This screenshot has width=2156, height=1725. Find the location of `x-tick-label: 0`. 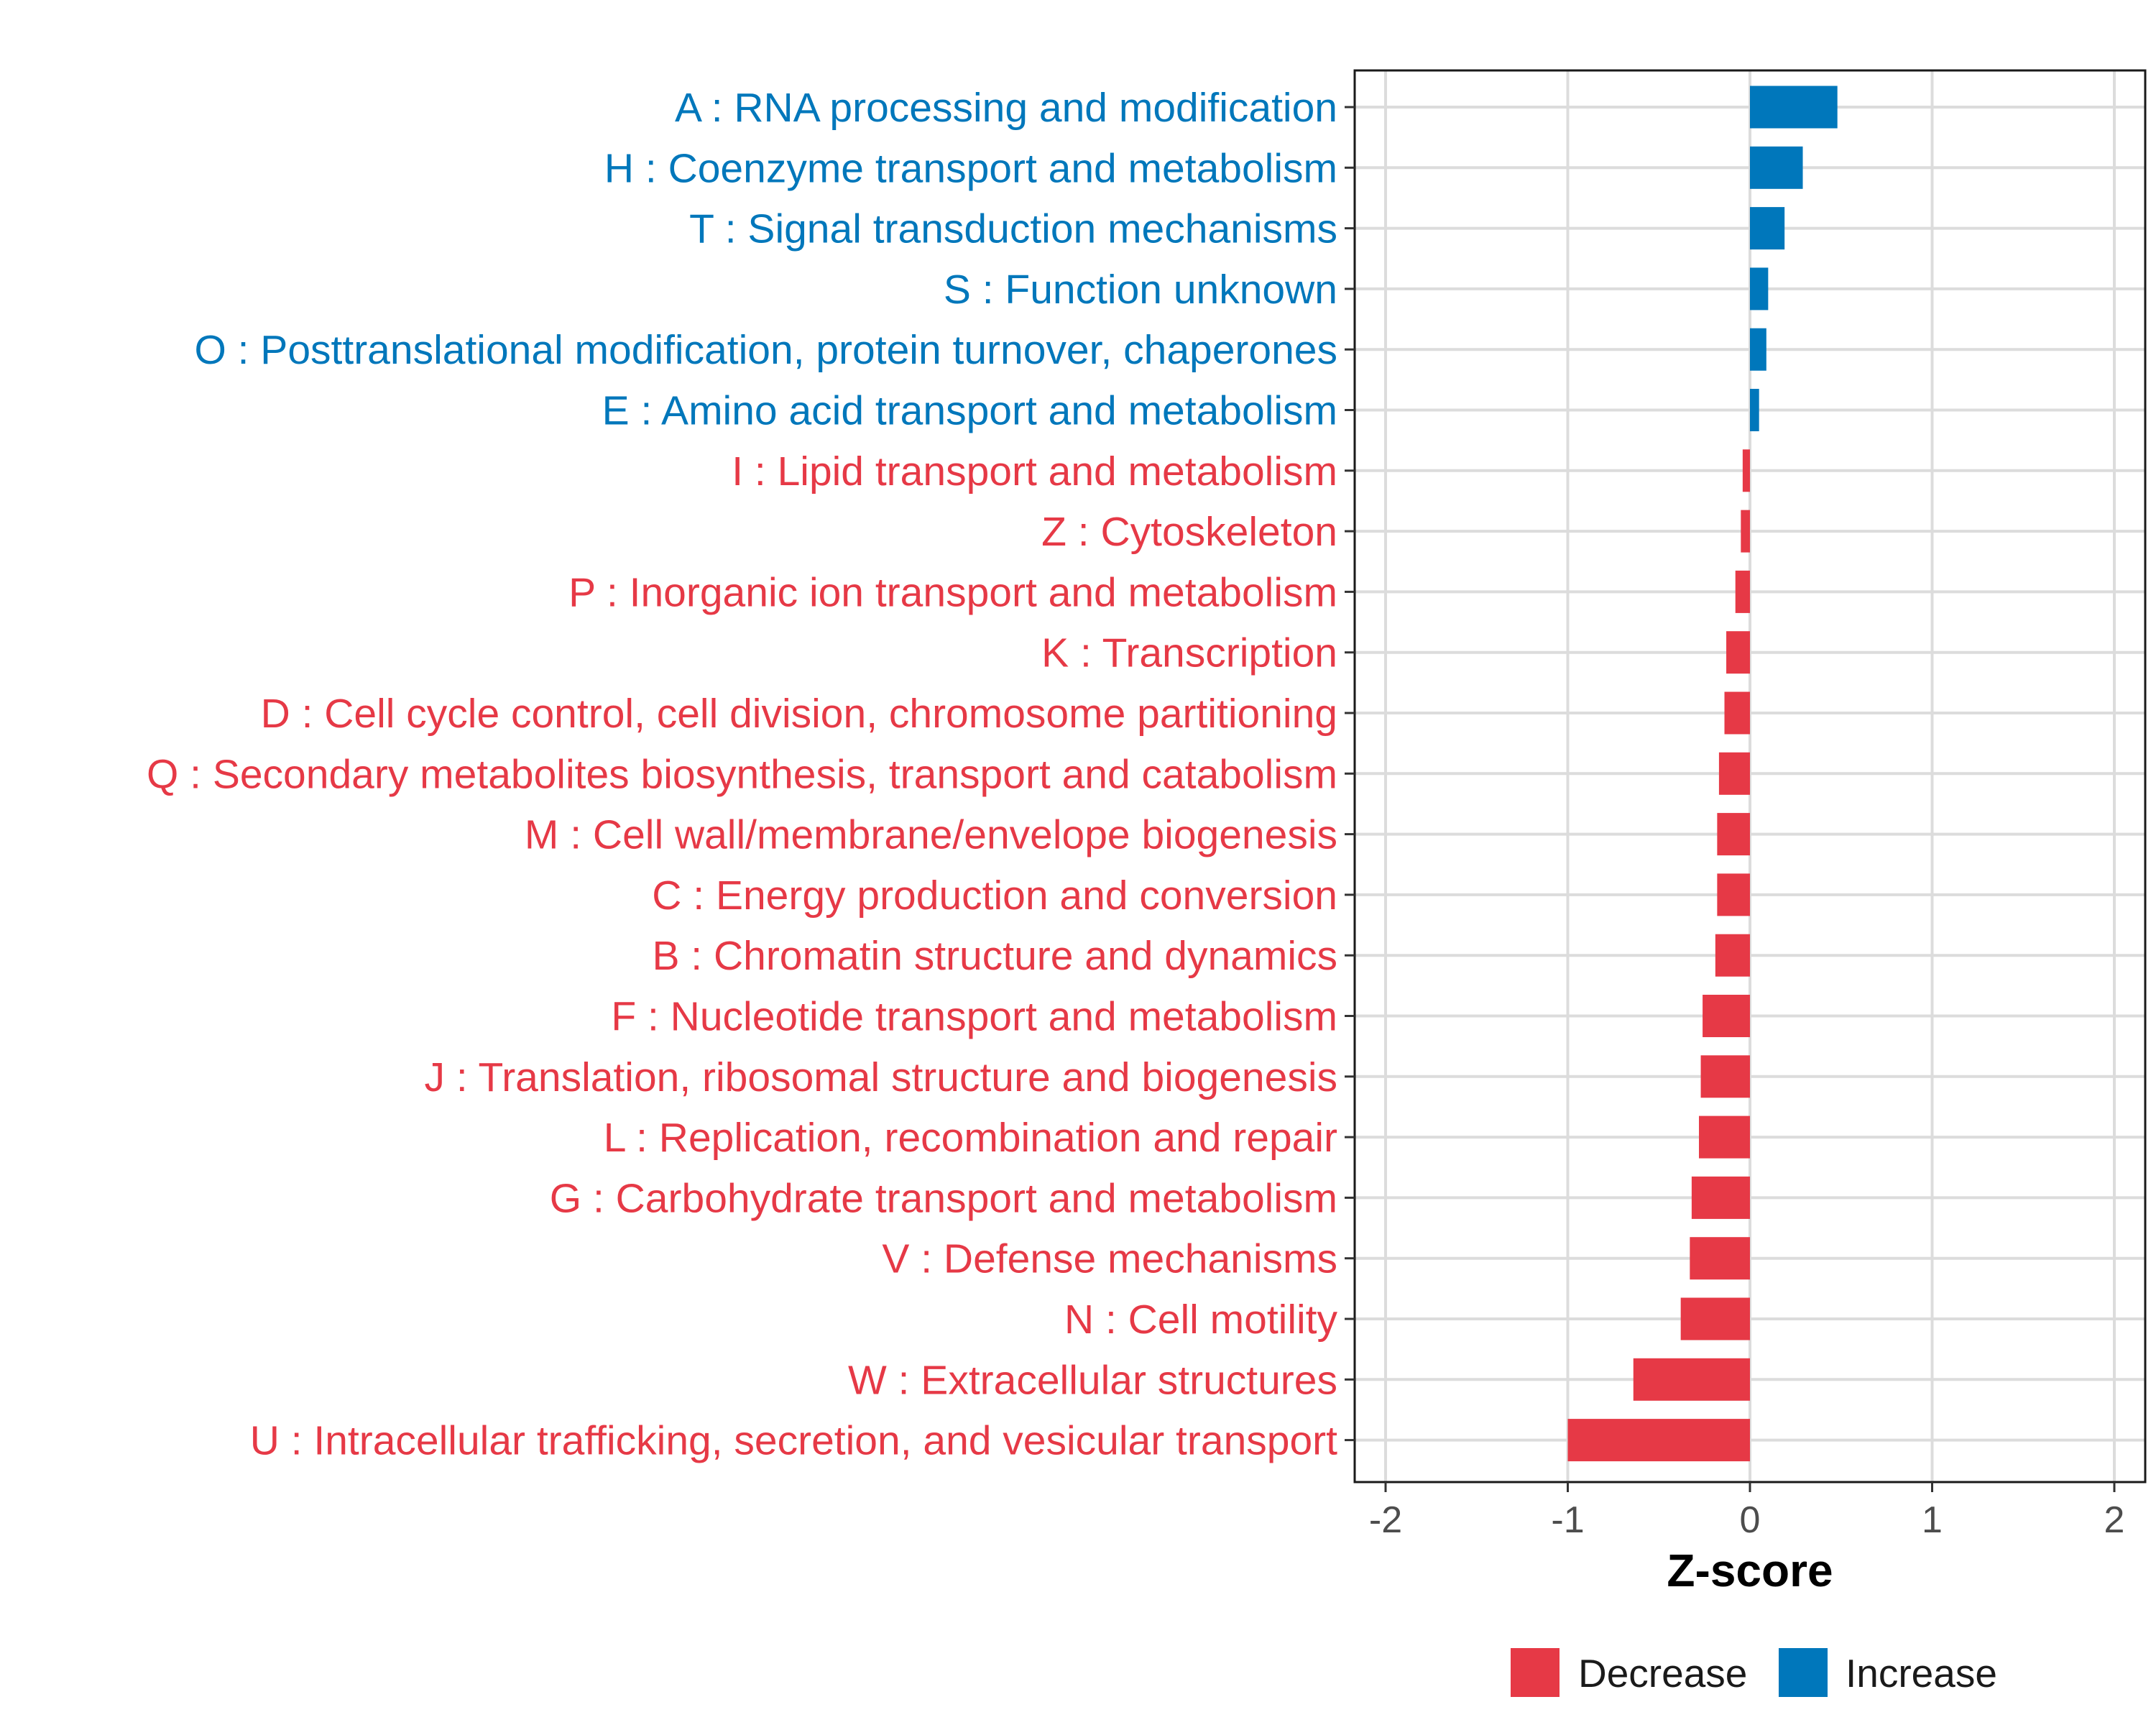

x-tick-label: 0 is located at coordinates (1751, 1520).